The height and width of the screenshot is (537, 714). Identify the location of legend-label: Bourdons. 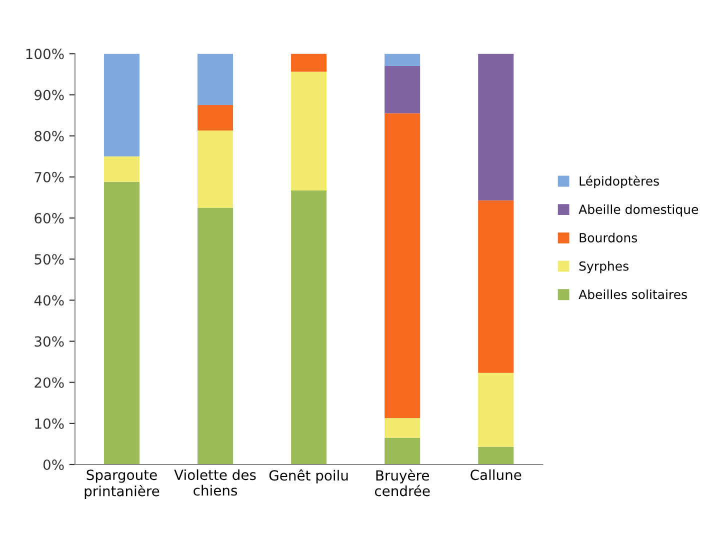
(609, 237).